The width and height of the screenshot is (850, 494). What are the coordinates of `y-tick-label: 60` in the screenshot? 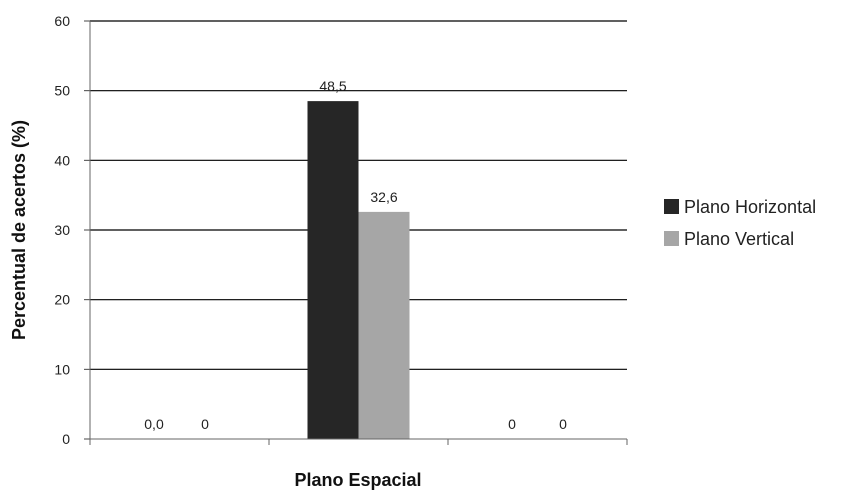 It's located at (62, 21).